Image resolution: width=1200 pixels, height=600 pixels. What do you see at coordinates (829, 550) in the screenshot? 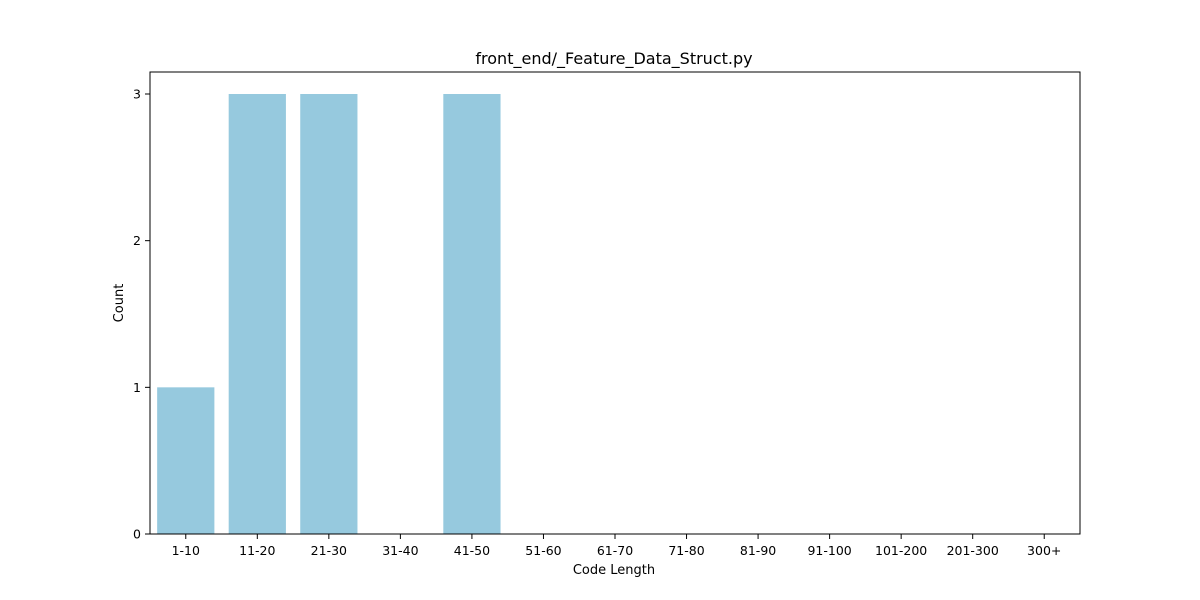
I see `x-tick-label: 91-100` at bounding box center [829, 550].